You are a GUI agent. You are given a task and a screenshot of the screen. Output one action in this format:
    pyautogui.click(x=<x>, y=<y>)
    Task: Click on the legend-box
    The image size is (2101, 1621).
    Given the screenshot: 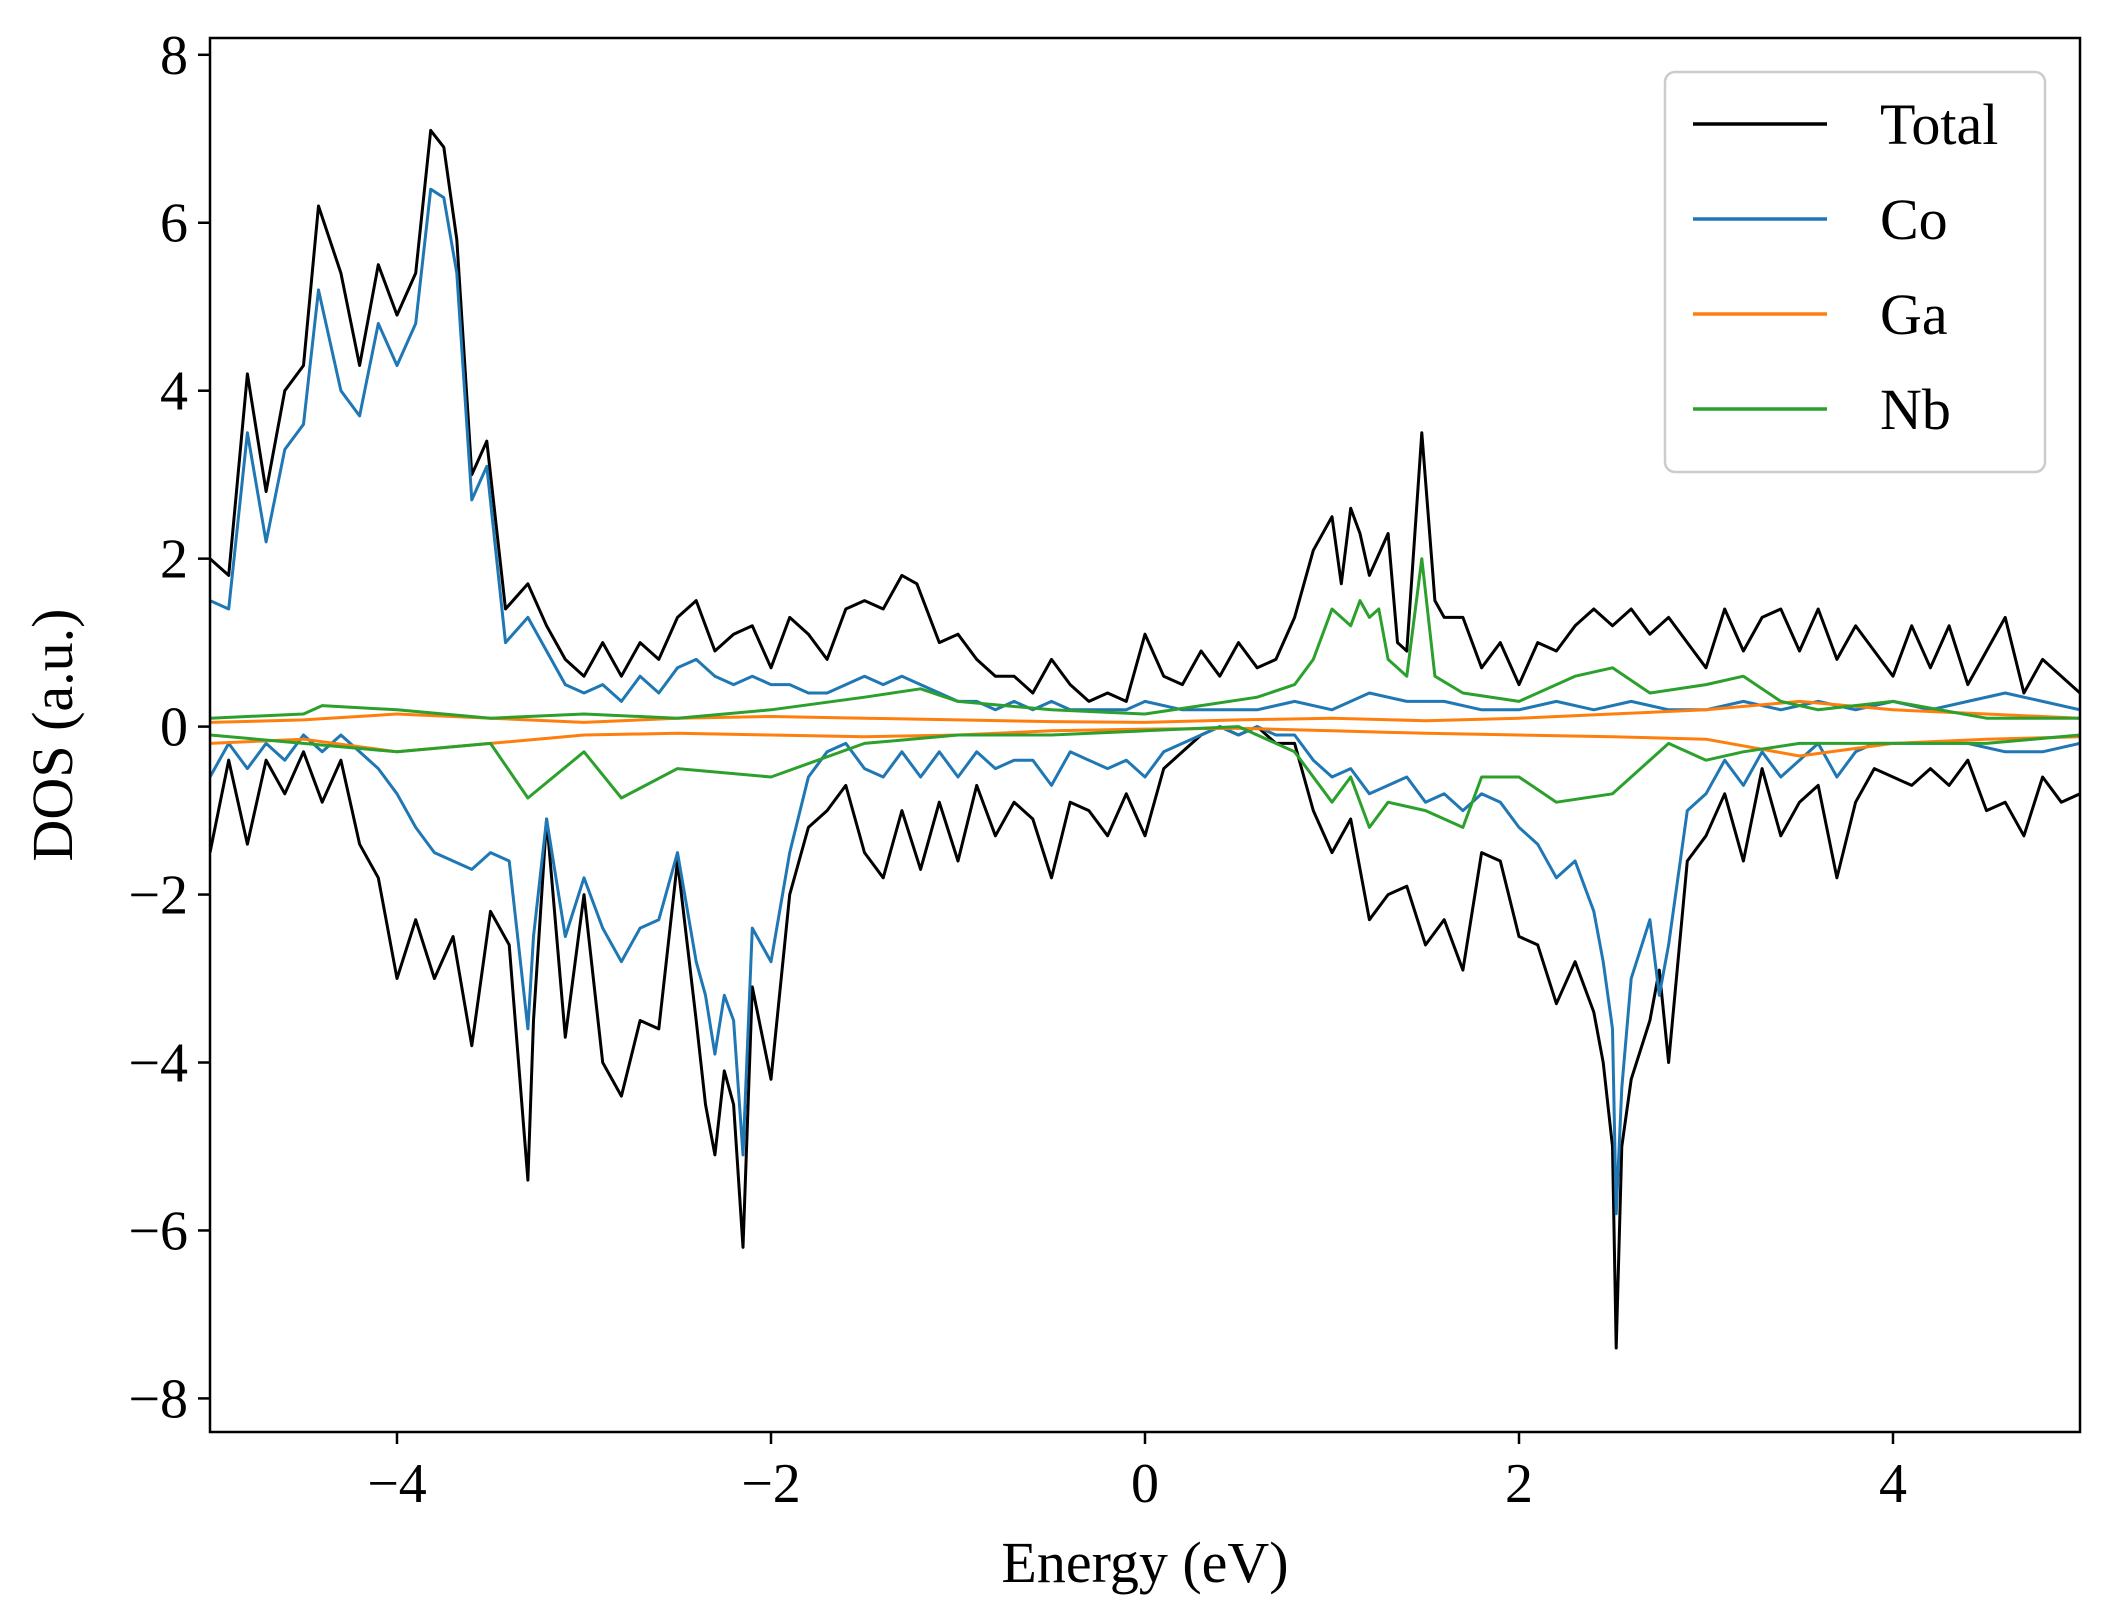 What is the action you would take?
    pyautogui.click(x=1855, y=272)
    